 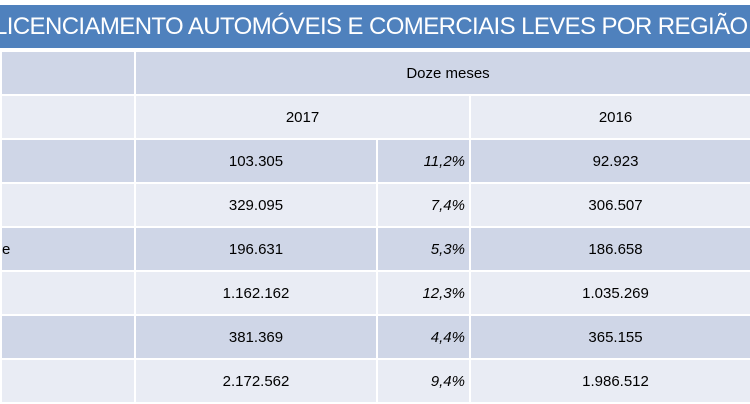 What do you see at coordinates (256, 161) in the screenshot?
I see `value-2017: 103.305` at bounding box center [256, 161].